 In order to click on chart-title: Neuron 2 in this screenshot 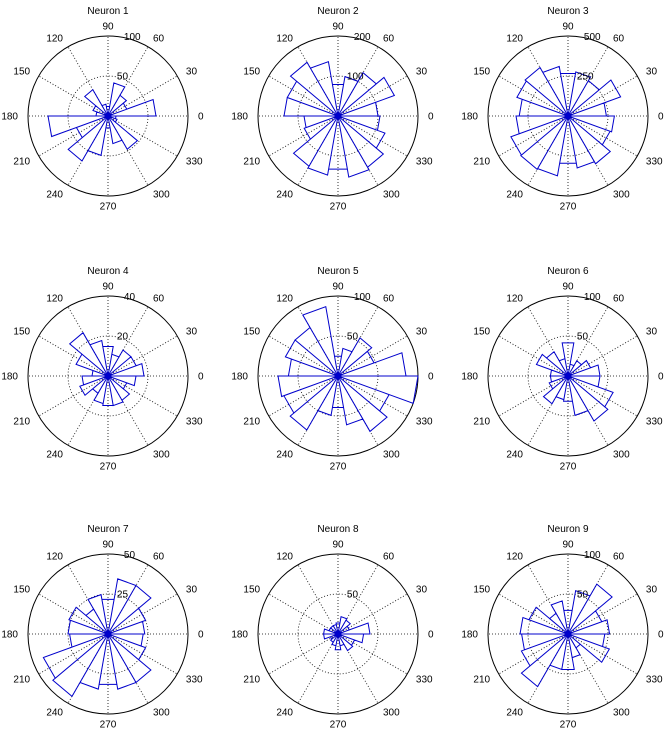, I will do `click(338, 11)`.